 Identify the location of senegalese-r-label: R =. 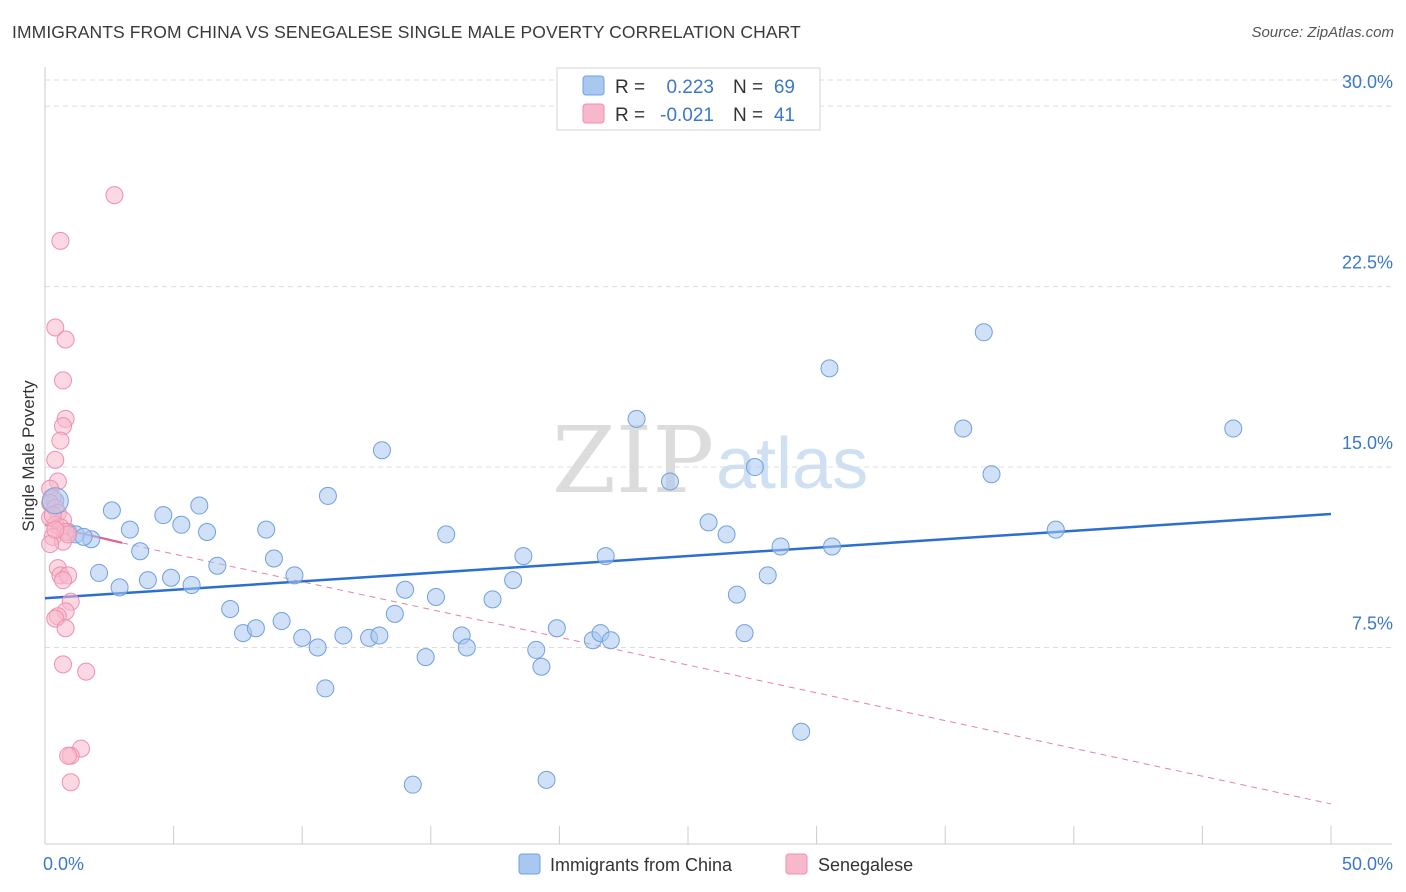
(630, 115).